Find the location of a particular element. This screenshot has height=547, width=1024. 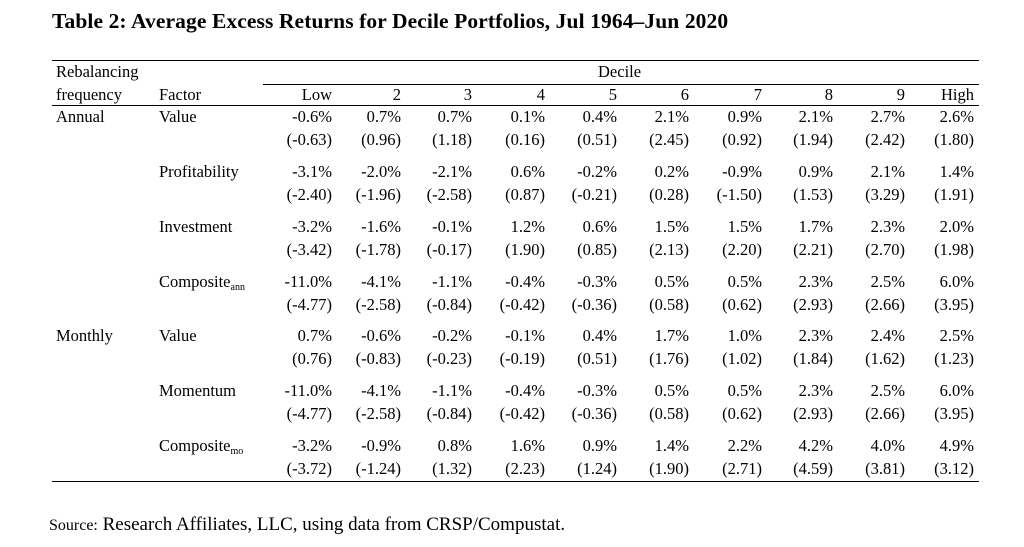

factor-name: Profitability is located at coordinates (199, 171).